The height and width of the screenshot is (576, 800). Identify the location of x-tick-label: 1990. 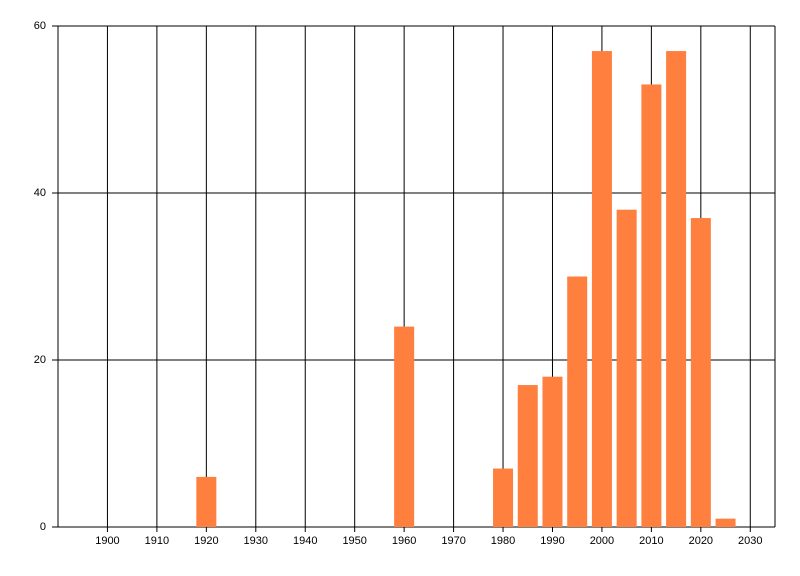
(552, 541).